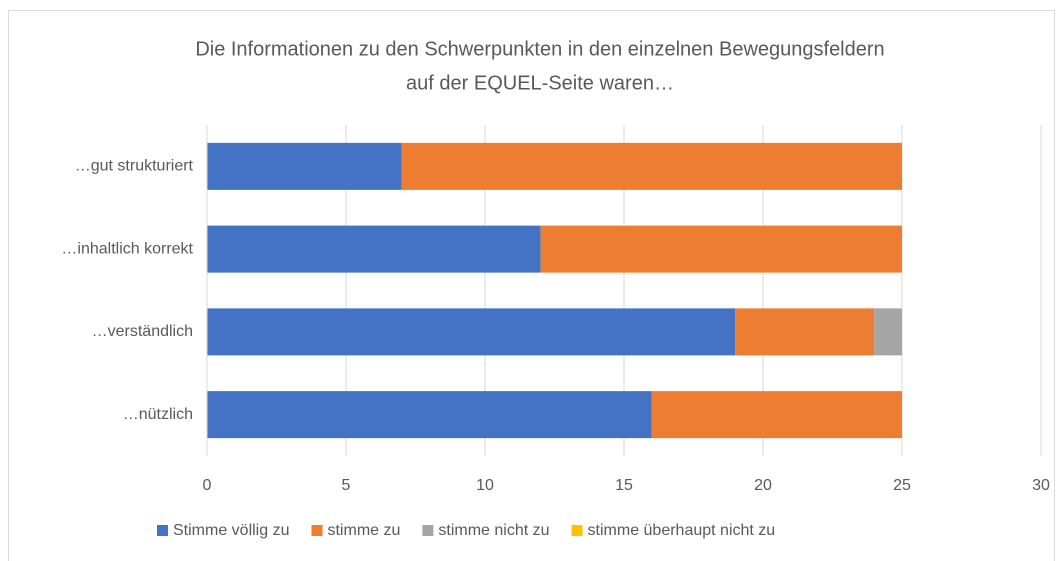 This screenshot has width=1064, height=561. I want to click on y-tick-label: …verständlich, so click(142, 331).